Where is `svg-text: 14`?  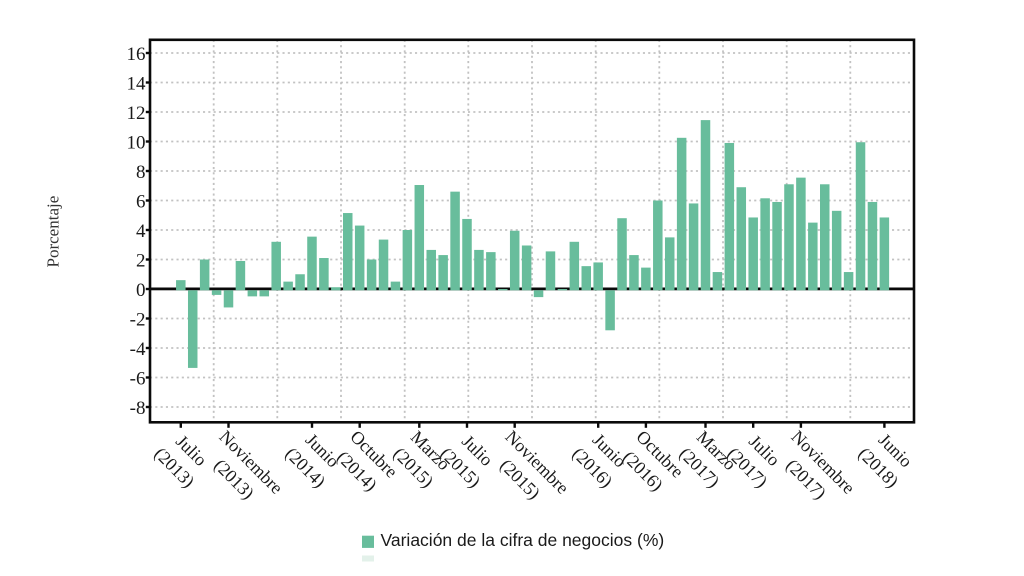
svg-text: 14 is located at coordinates (137, 84).